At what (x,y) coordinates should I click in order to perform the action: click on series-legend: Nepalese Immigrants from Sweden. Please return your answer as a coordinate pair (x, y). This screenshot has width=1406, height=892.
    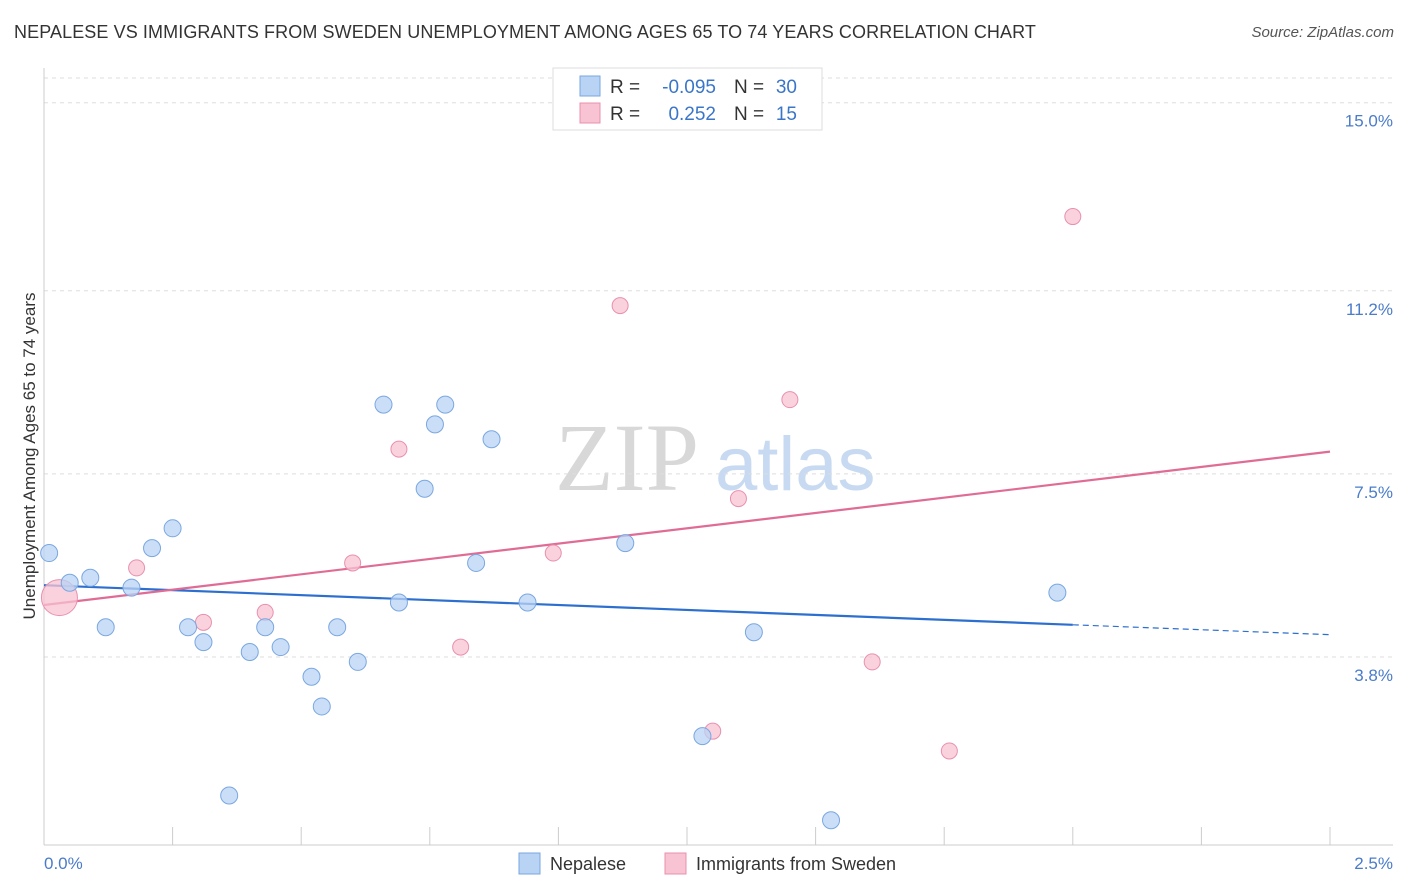
    Looking at the image, I should click on (707, 863).